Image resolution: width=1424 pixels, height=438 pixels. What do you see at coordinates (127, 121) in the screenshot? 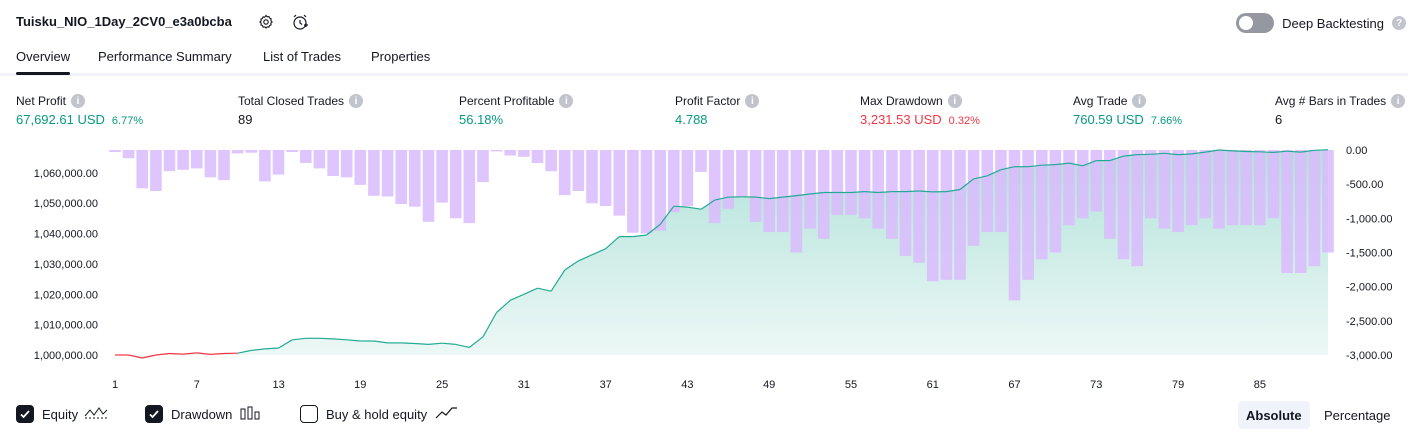
I see `metric-percent: 6.77%` at bounding box center [127, 121].